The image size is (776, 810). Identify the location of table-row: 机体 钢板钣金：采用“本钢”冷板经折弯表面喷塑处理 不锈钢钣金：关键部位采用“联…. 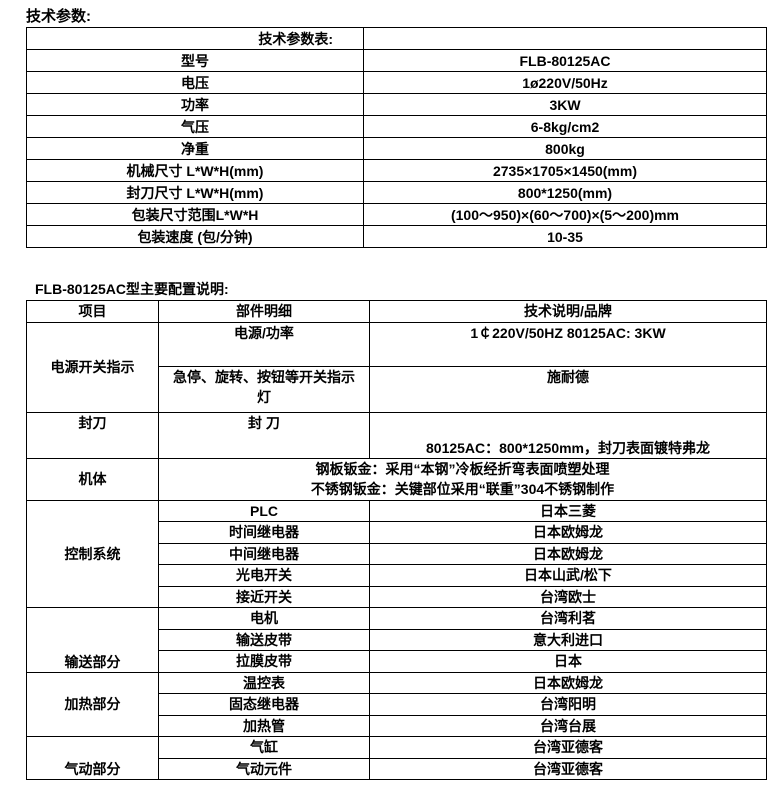
(396, 479).